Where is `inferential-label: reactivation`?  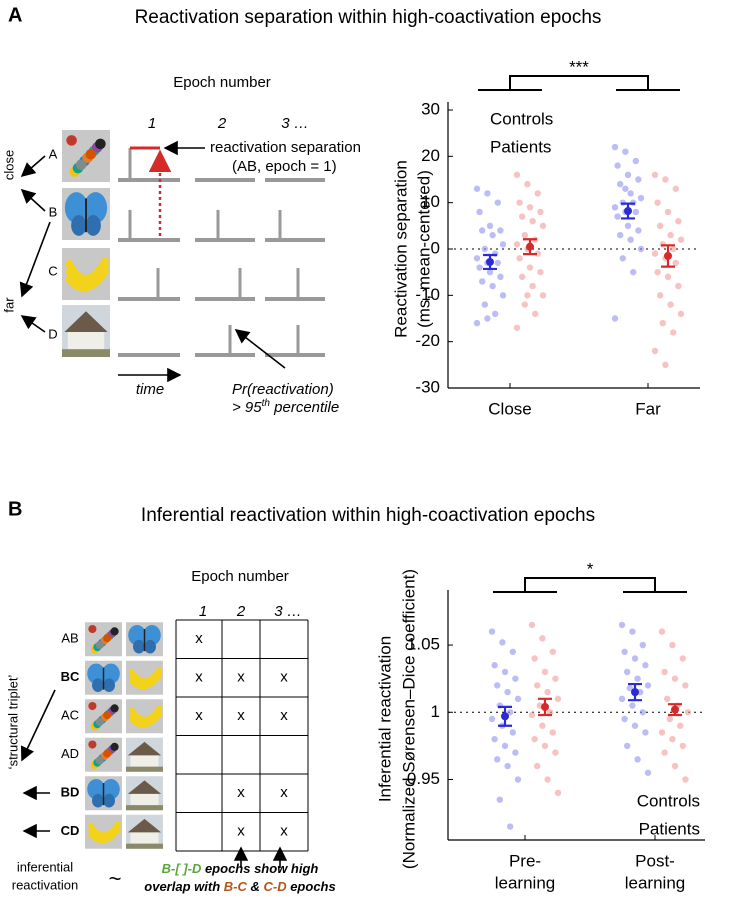
inferential-label: reactivation is located at coordinates (45, 884).